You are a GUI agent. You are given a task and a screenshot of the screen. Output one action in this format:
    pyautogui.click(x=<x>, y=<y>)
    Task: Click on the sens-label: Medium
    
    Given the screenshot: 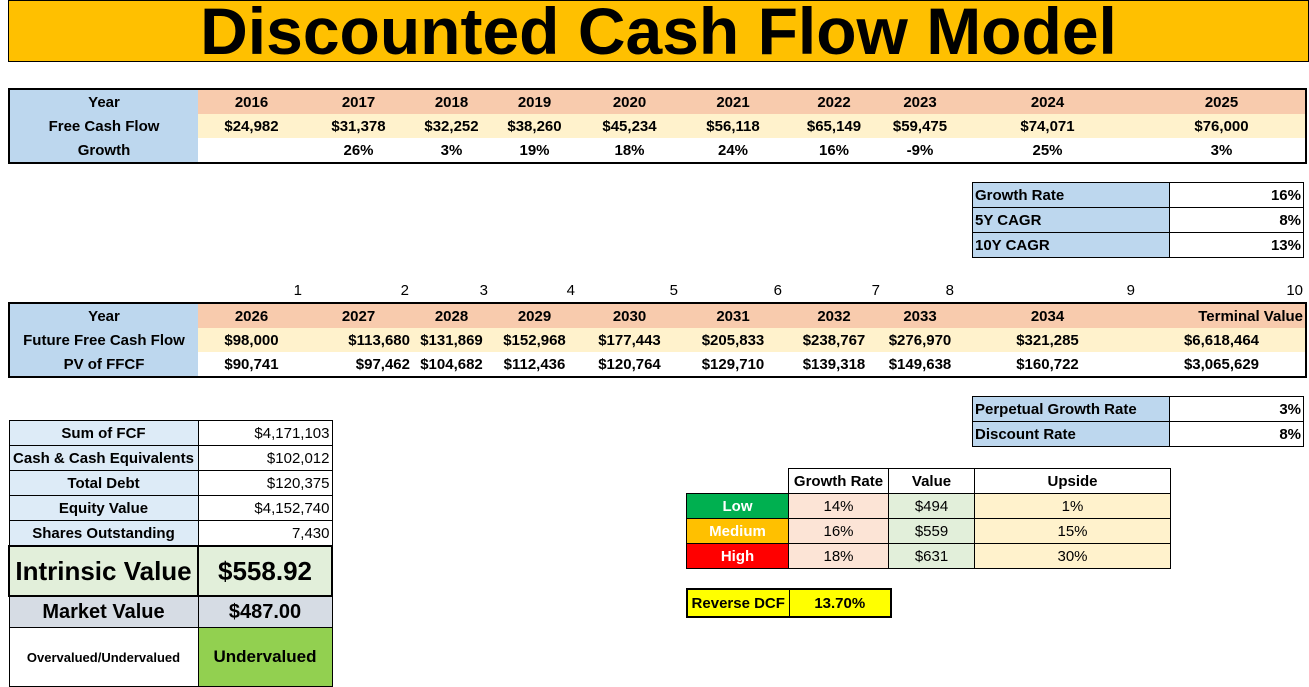 What is the action you would take?
    pyautogui.click(x=737, y=531)
    